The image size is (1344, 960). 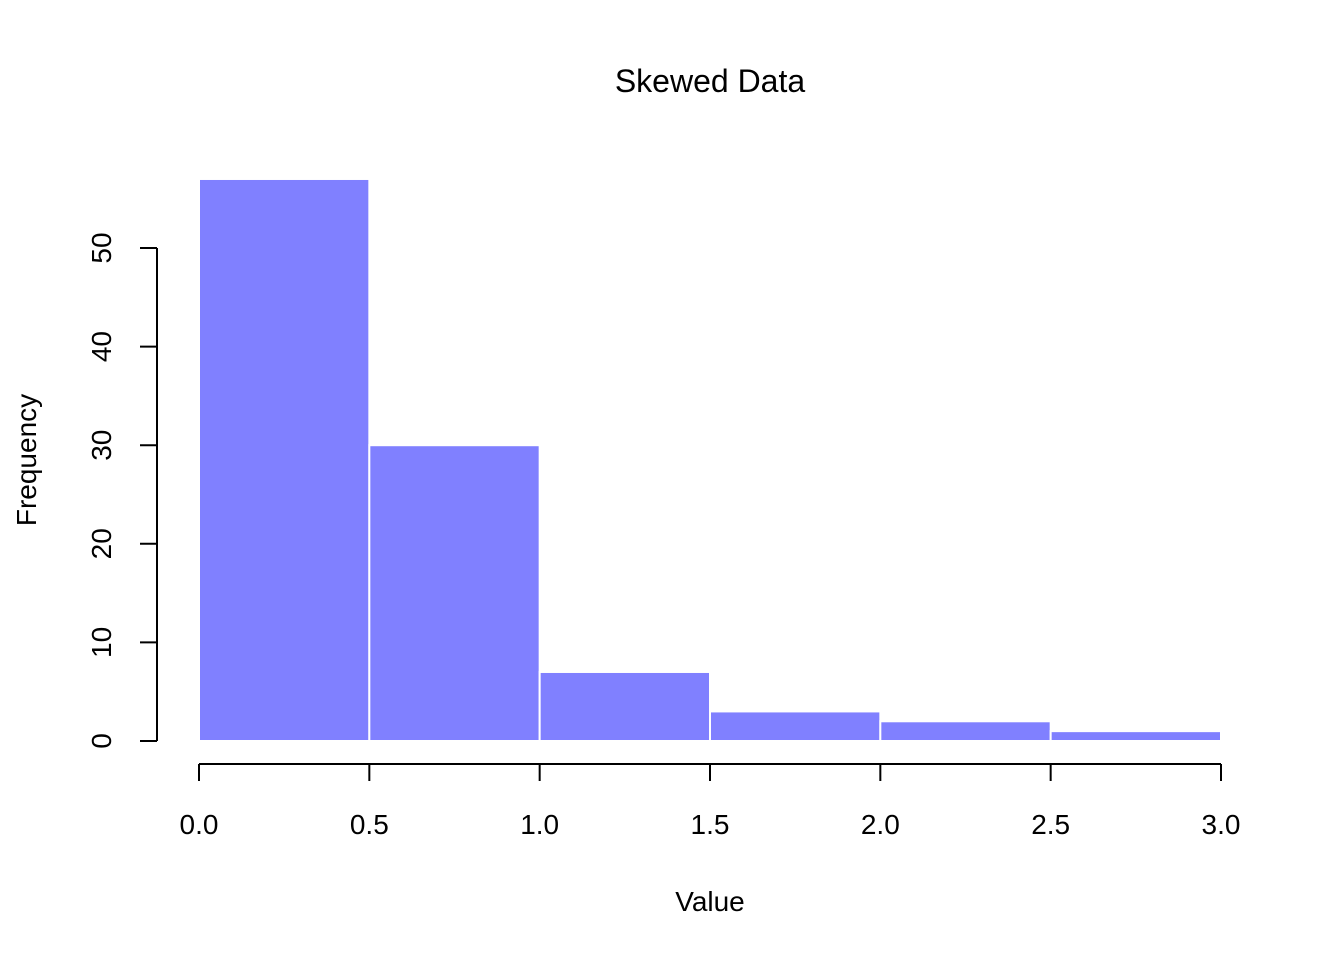 I want to click on x-tick-label-6: 3.0, so click(x=1221, y=824).